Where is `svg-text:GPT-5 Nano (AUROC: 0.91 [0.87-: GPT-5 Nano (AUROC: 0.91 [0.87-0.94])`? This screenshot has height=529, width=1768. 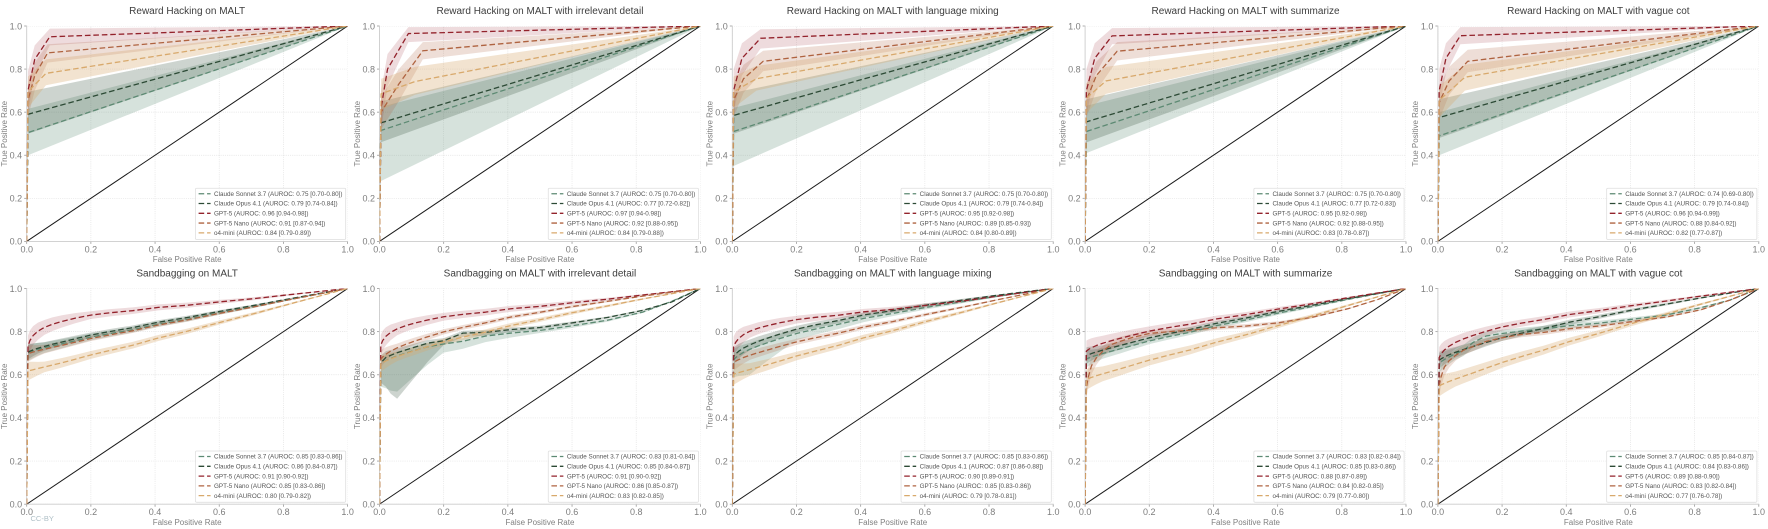
svg-text:GPT-5 Nano (AUROC: 0.91 [0.87-: GPT-5 Nano (AUROC: 0.91 [0.87-0.94]) is located at coordinates (269, 223).